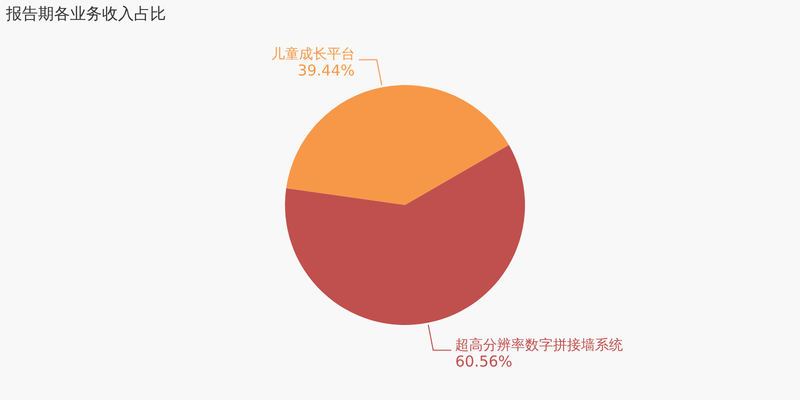  Describe the element at coordinates (312, 54) in the screenshot. I see `slice-label: 儿童成长平台` at that location.